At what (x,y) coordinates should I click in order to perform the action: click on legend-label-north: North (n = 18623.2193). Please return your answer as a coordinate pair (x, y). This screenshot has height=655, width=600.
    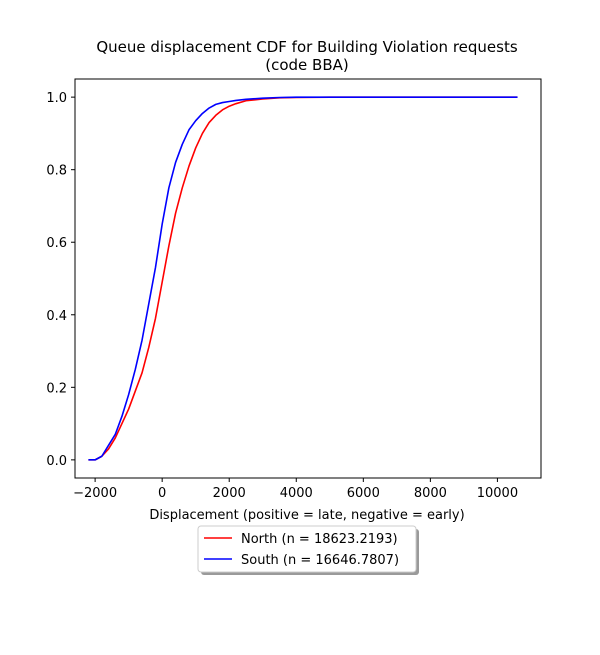
    Looking at the image, I should click on (319, 539).